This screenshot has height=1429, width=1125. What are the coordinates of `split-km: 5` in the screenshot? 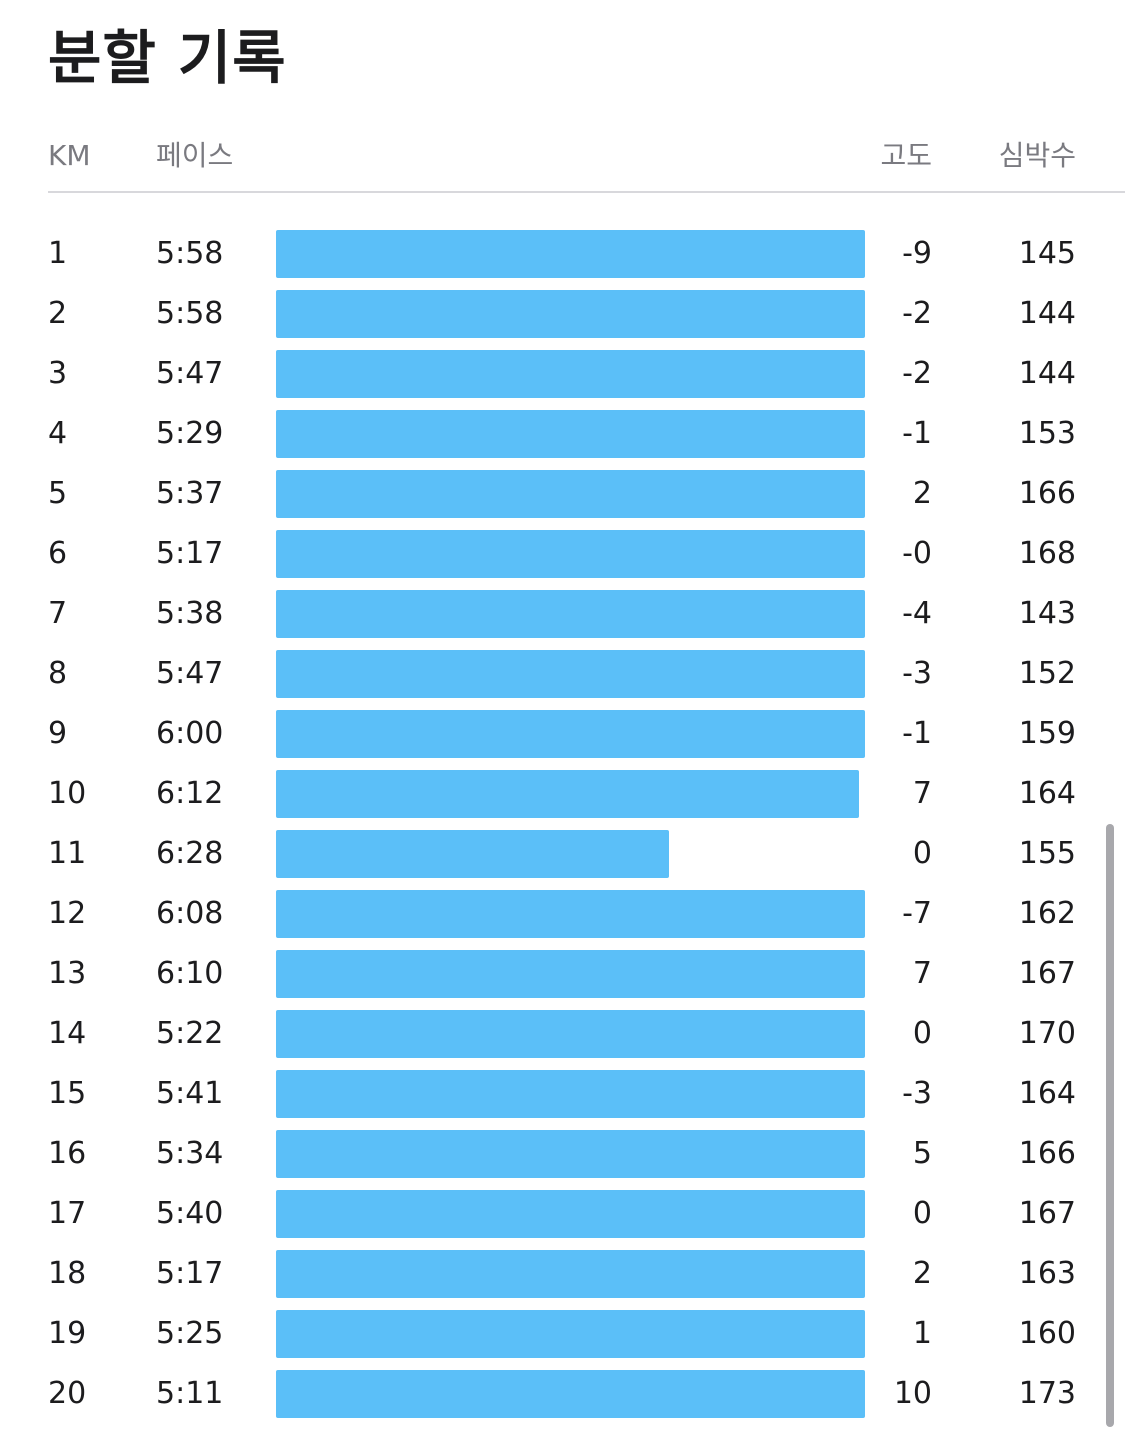 It's located at (58, 493).